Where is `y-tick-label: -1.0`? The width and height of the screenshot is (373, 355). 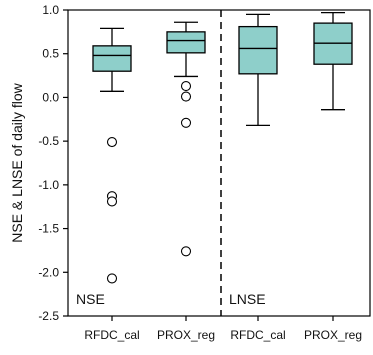 y-tick-label: -1.0 is located at coordinates (48, 185).